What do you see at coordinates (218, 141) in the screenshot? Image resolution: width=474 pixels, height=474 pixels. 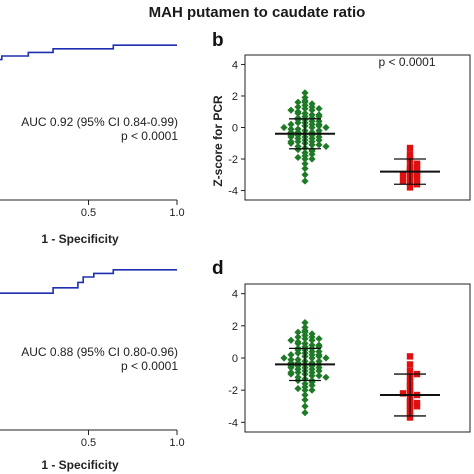 I see `y-axis-label-b: Z-score for PCR` at bounding box center [218, 141].